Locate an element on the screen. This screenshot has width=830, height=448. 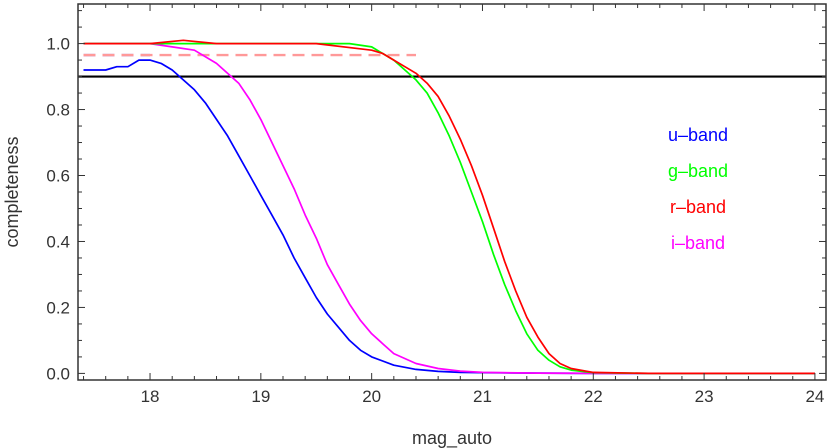
y-tick-label: 0.4 is located at coordinates (58, 241).